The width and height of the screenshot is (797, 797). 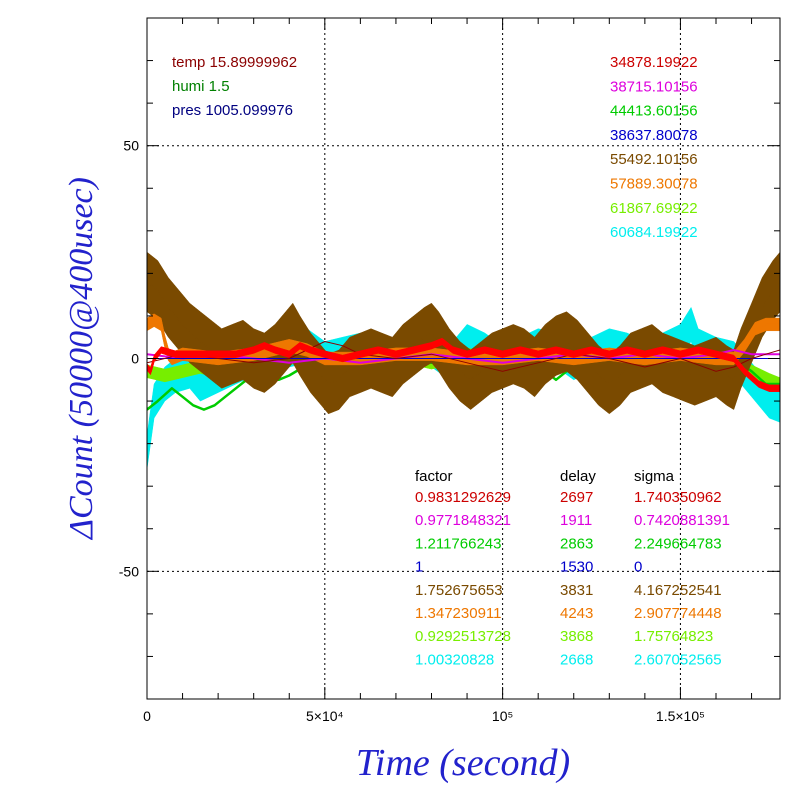 I want to click on legend-value: 60684.19922, so click(x=654, y=232).